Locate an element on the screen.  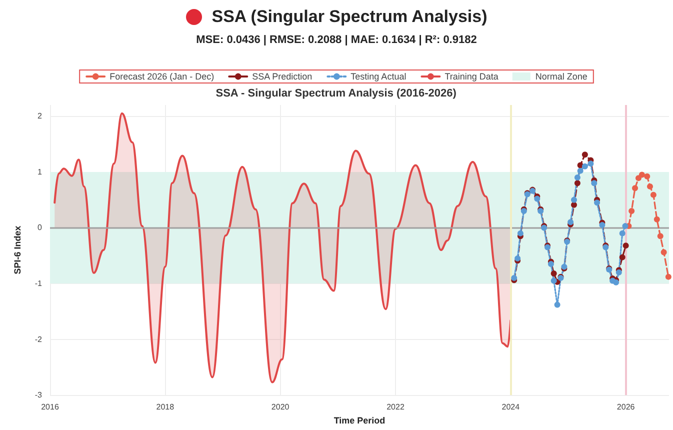
x-tick-label: 2018 is located at coordinates (165, 407).